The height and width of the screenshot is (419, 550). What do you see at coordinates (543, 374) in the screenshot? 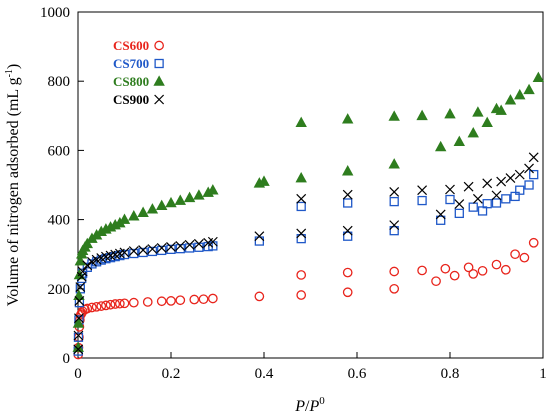
I see `x-tick-label: 1` at bounding box center [543, 374].